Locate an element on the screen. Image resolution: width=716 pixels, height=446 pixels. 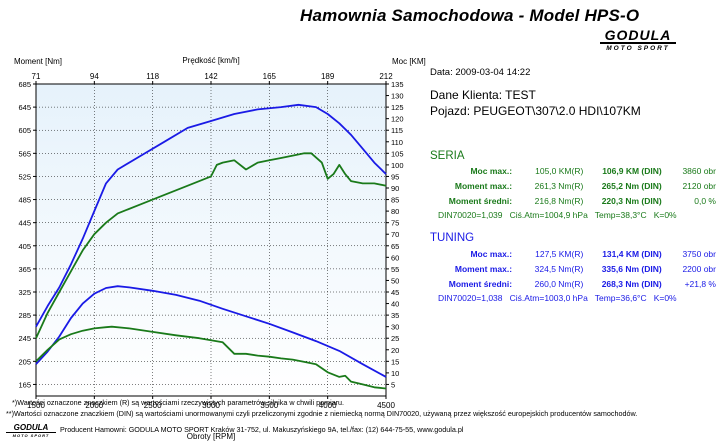
right-tick-label: 125 is located at coordinates (397, 107).